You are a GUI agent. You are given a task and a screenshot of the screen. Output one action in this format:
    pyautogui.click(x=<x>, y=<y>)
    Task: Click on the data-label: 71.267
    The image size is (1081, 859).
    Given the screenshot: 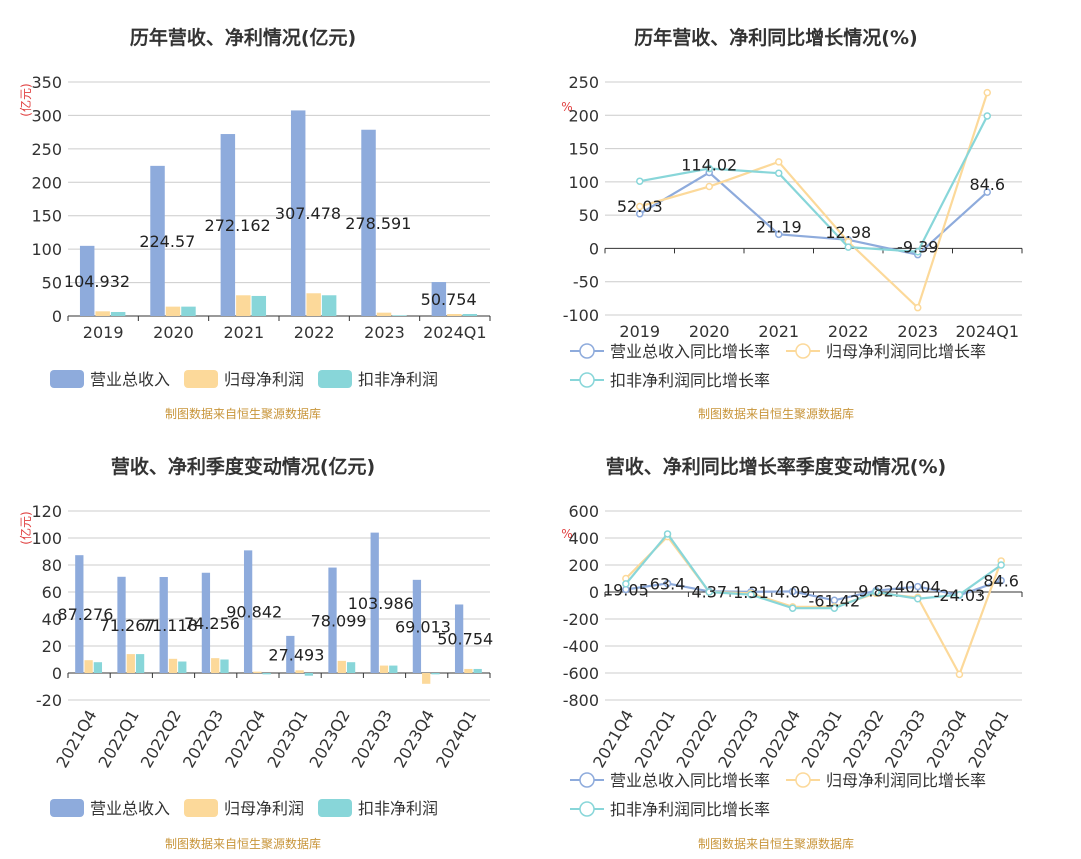 What is the action you would take?
    pyautogui.click(x=128, y=625)
    